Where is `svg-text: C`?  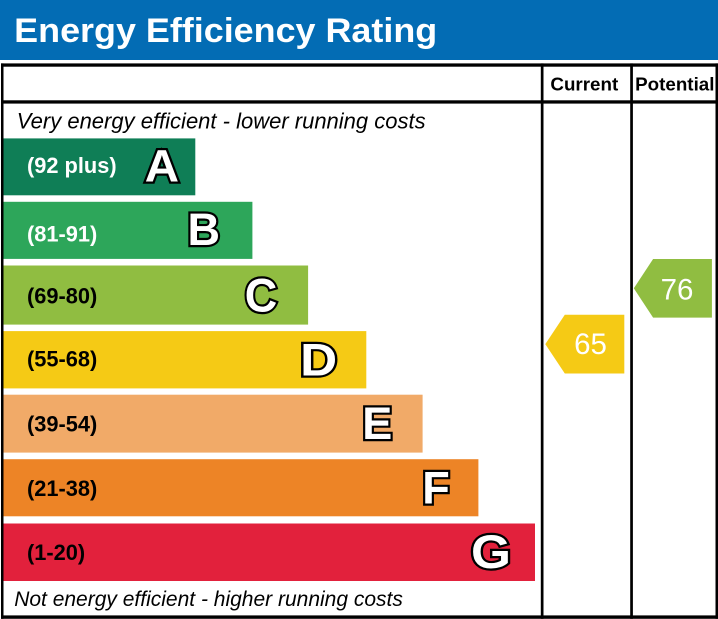 svg-text: C is located at coordinates (261, 295).